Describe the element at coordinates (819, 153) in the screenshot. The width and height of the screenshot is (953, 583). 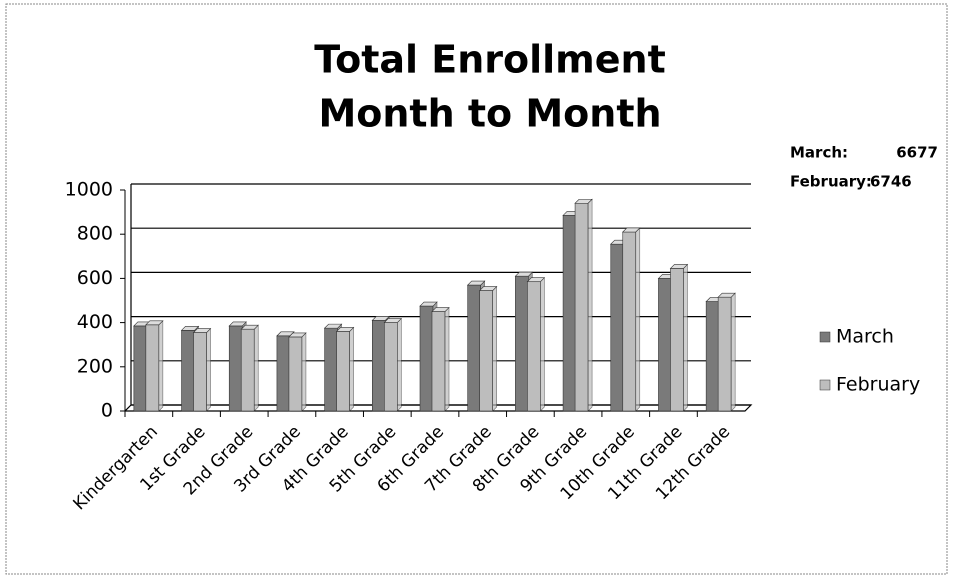
I see `annotation: March:` at that location.